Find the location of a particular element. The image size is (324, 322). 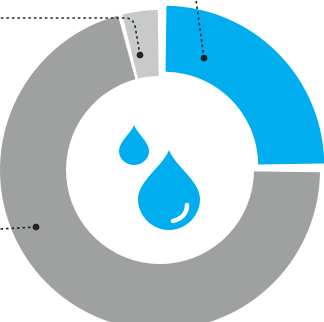

small-drop-icon is located at coordinates (134, 145).